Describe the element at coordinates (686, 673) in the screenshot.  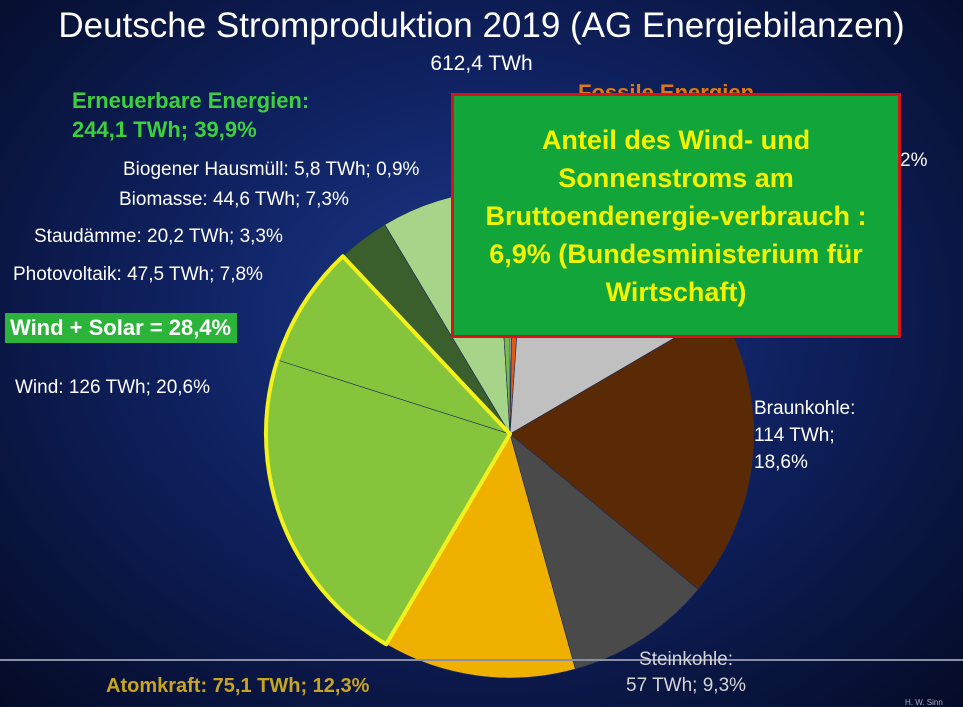
I see `label-steinkohle: Steinkohle: 57 TWh; 9,3%` at that location.